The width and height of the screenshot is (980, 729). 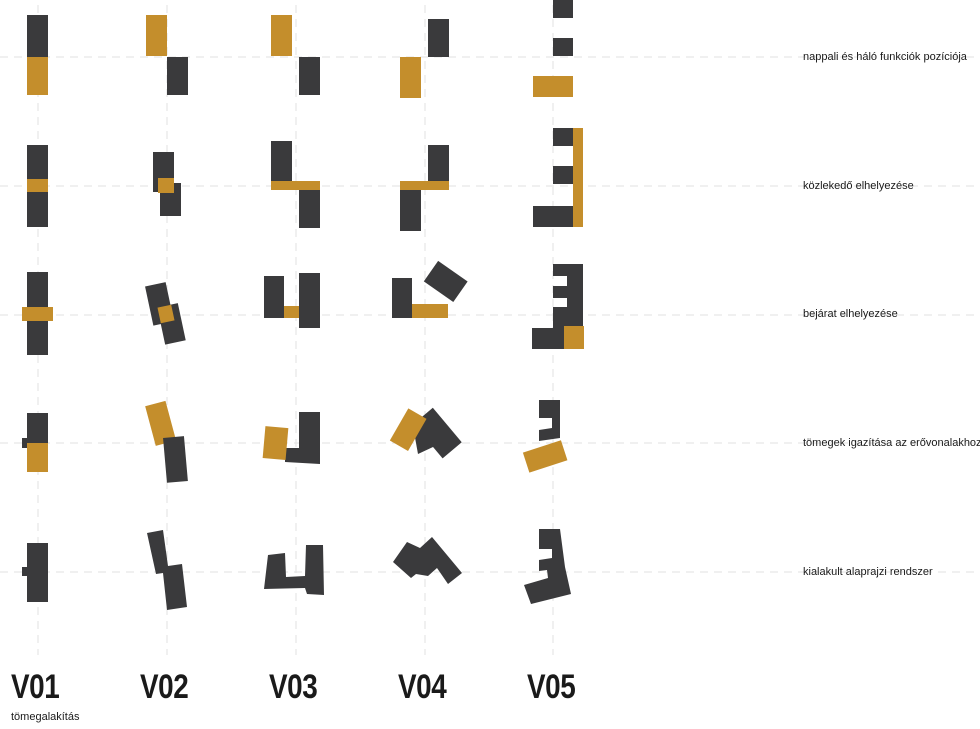 I want to click on r2-v03-dark-block-top, so click(x=281, y=161).